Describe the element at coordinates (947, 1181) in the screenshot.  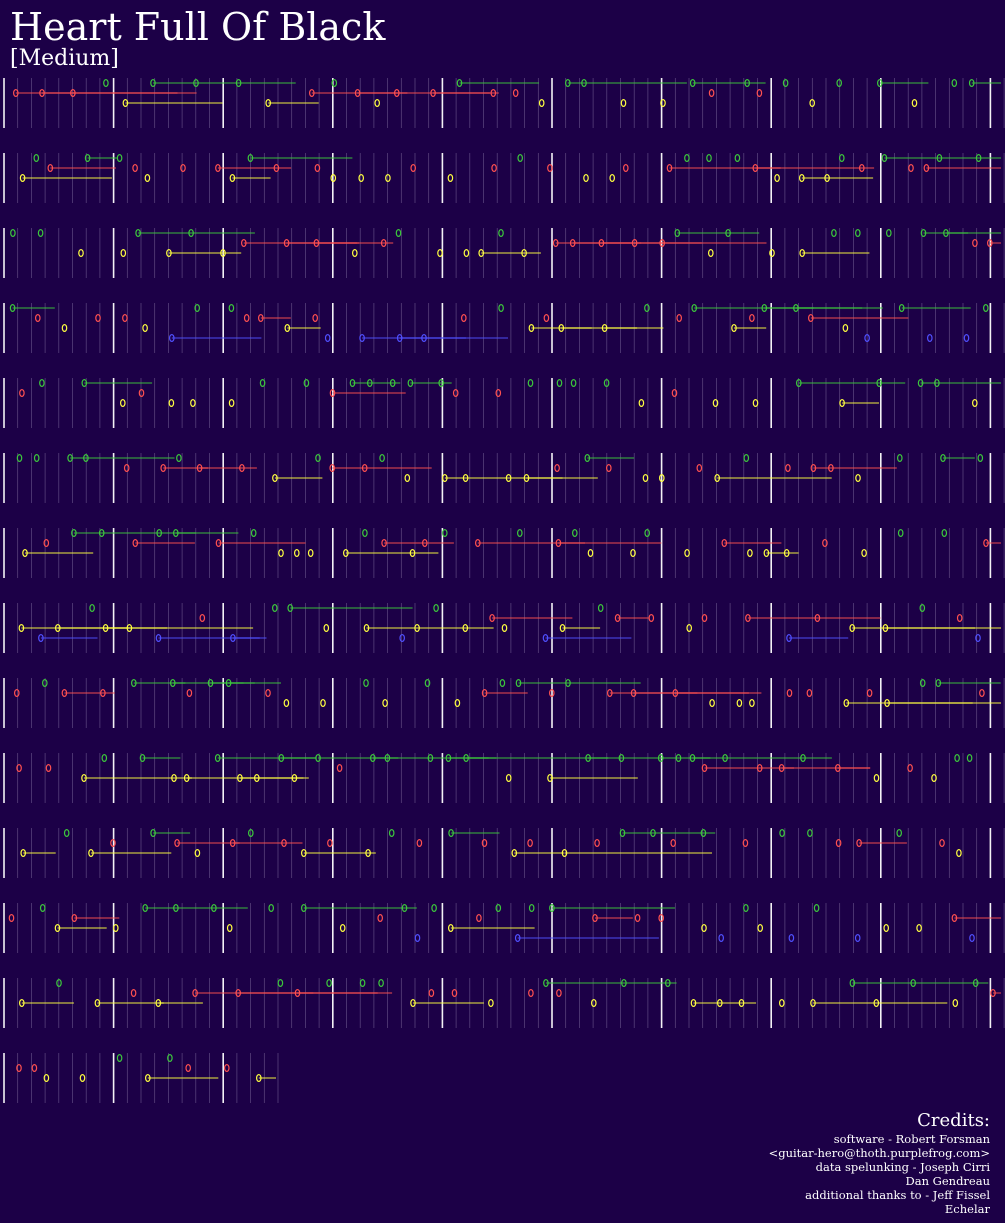
I see `credit-line: Dan Gendreau` at that location.